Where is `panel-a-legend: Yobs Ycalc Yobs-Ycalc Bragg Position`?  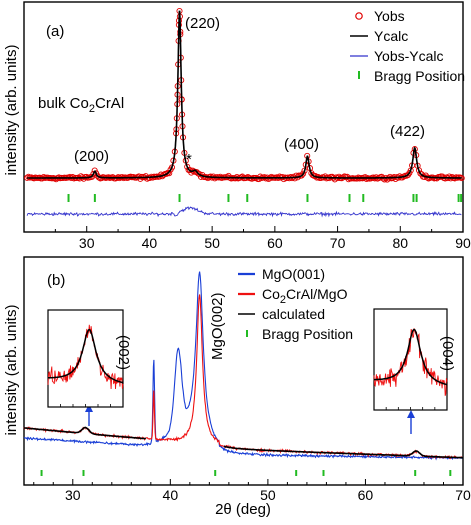
panel-a-legend: Yobs Ycalc Yobs-Ycalc Bragg Position is located at coordinates (407, 46).